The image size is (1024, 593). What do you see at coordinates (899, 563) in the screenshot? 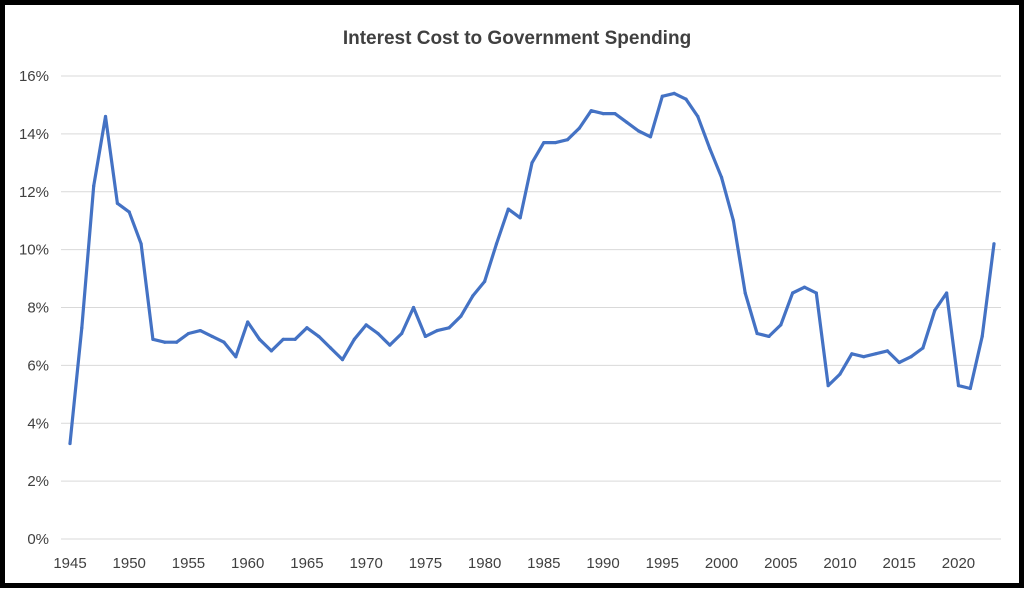
I see `x-tick-label: 2015` at bounding box center [899, 563].